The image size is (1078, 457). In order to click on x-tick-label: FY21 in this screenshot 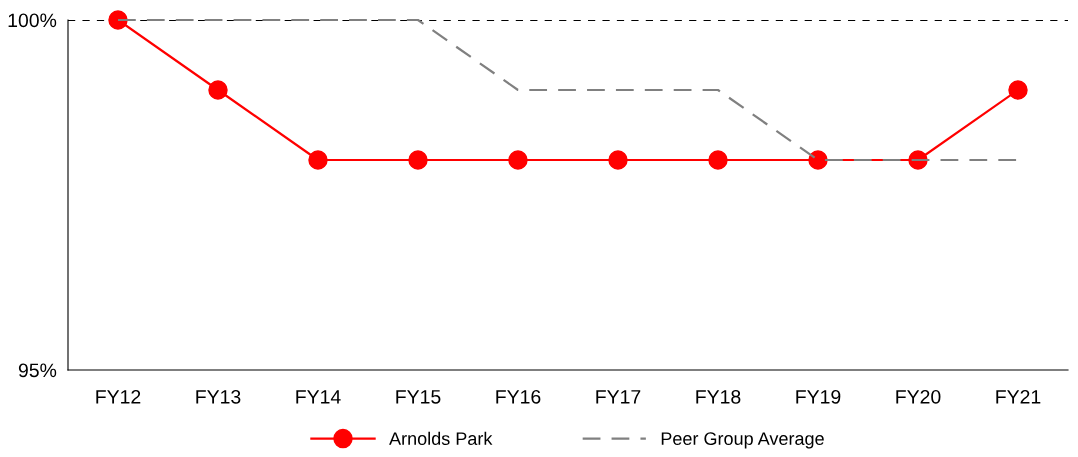, I will do `click(1018, 396)`.